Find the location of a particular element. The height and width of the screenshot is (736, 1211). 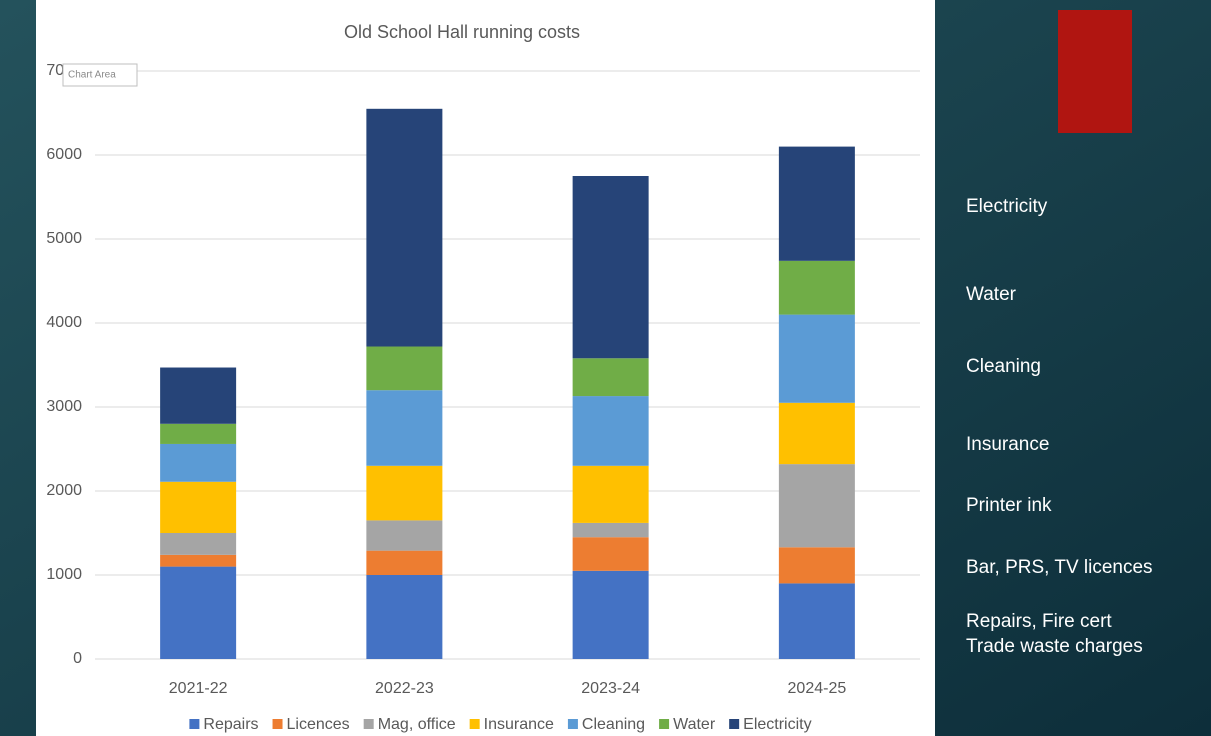

red-accent is located at coordinates (1095, 71).